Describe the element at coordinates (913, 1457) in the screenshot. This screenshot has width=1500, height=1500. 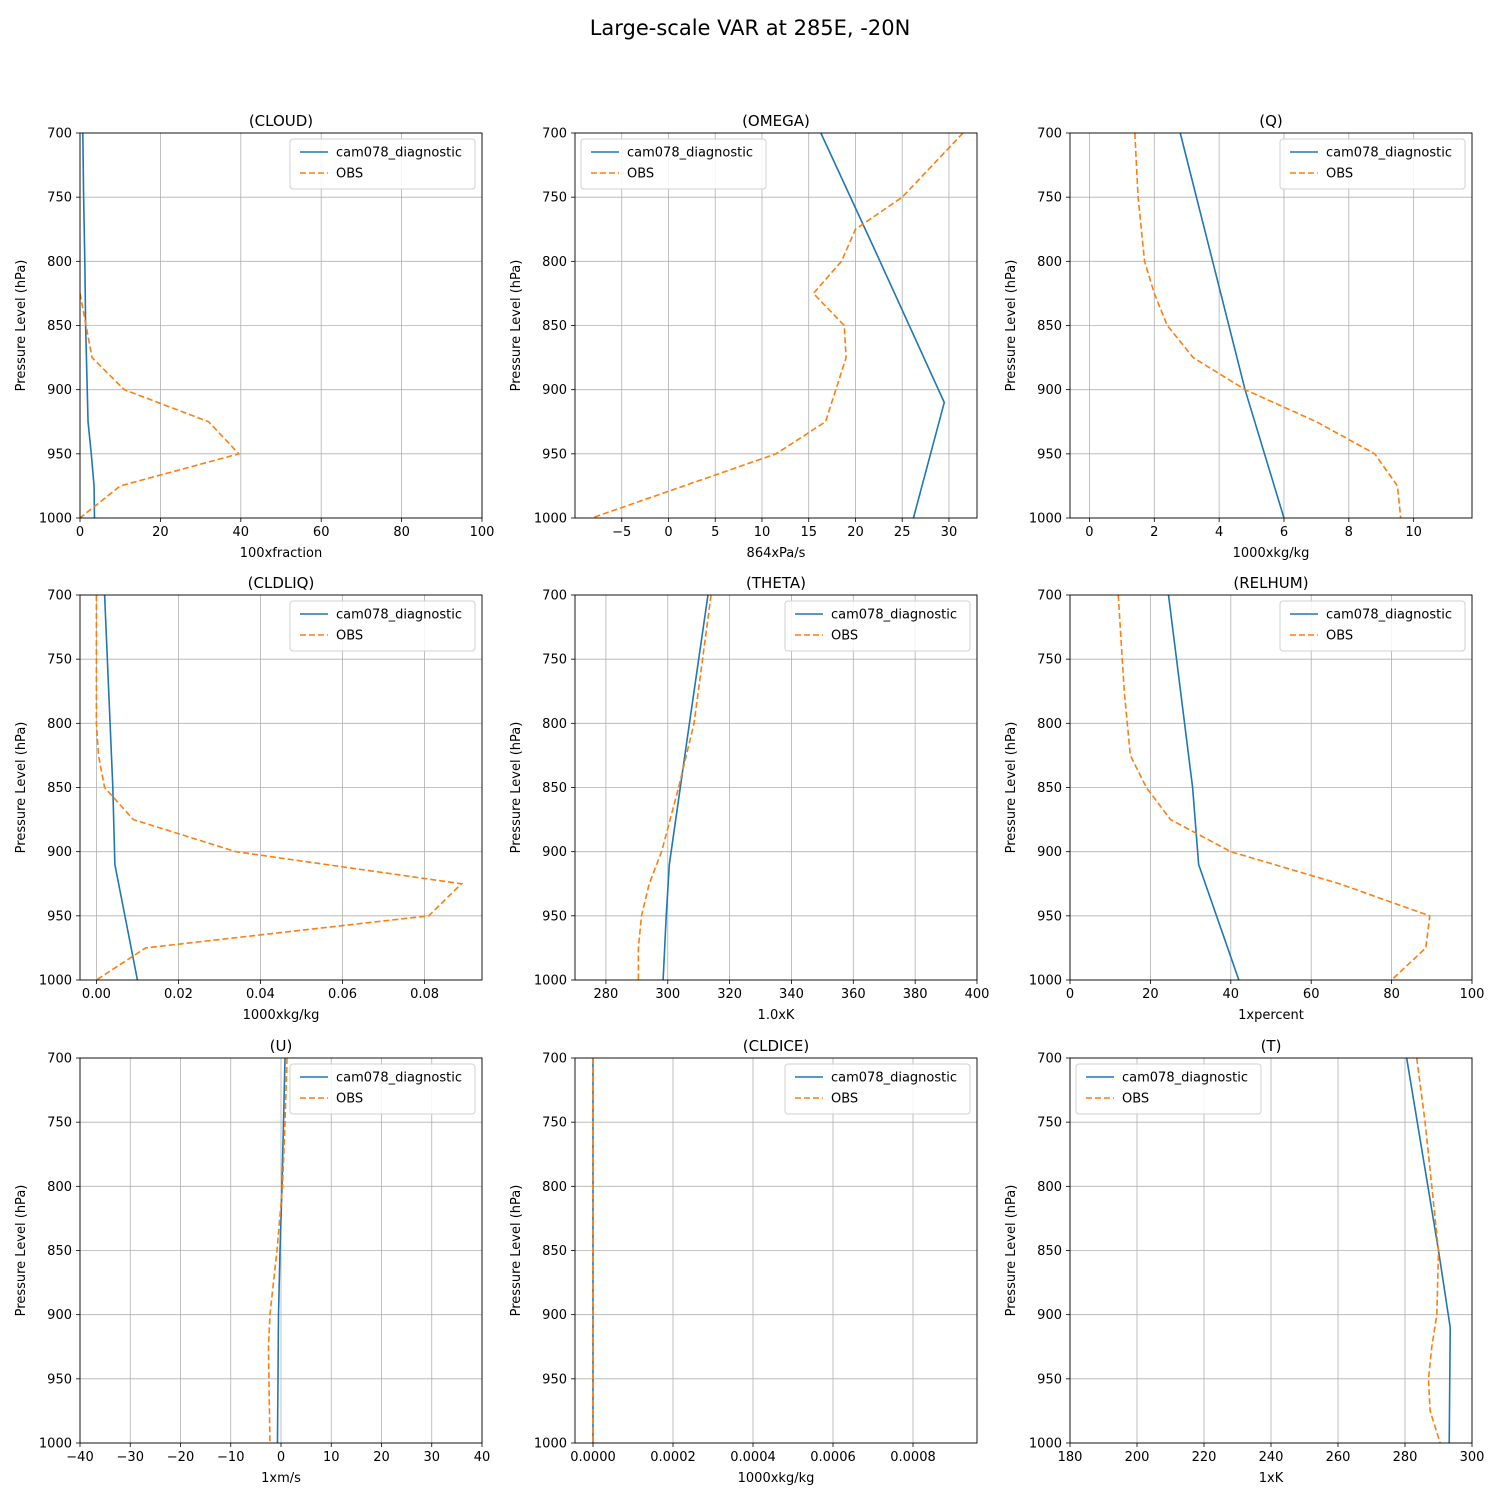
I see `x-tick-label: 0.0008` at that location.